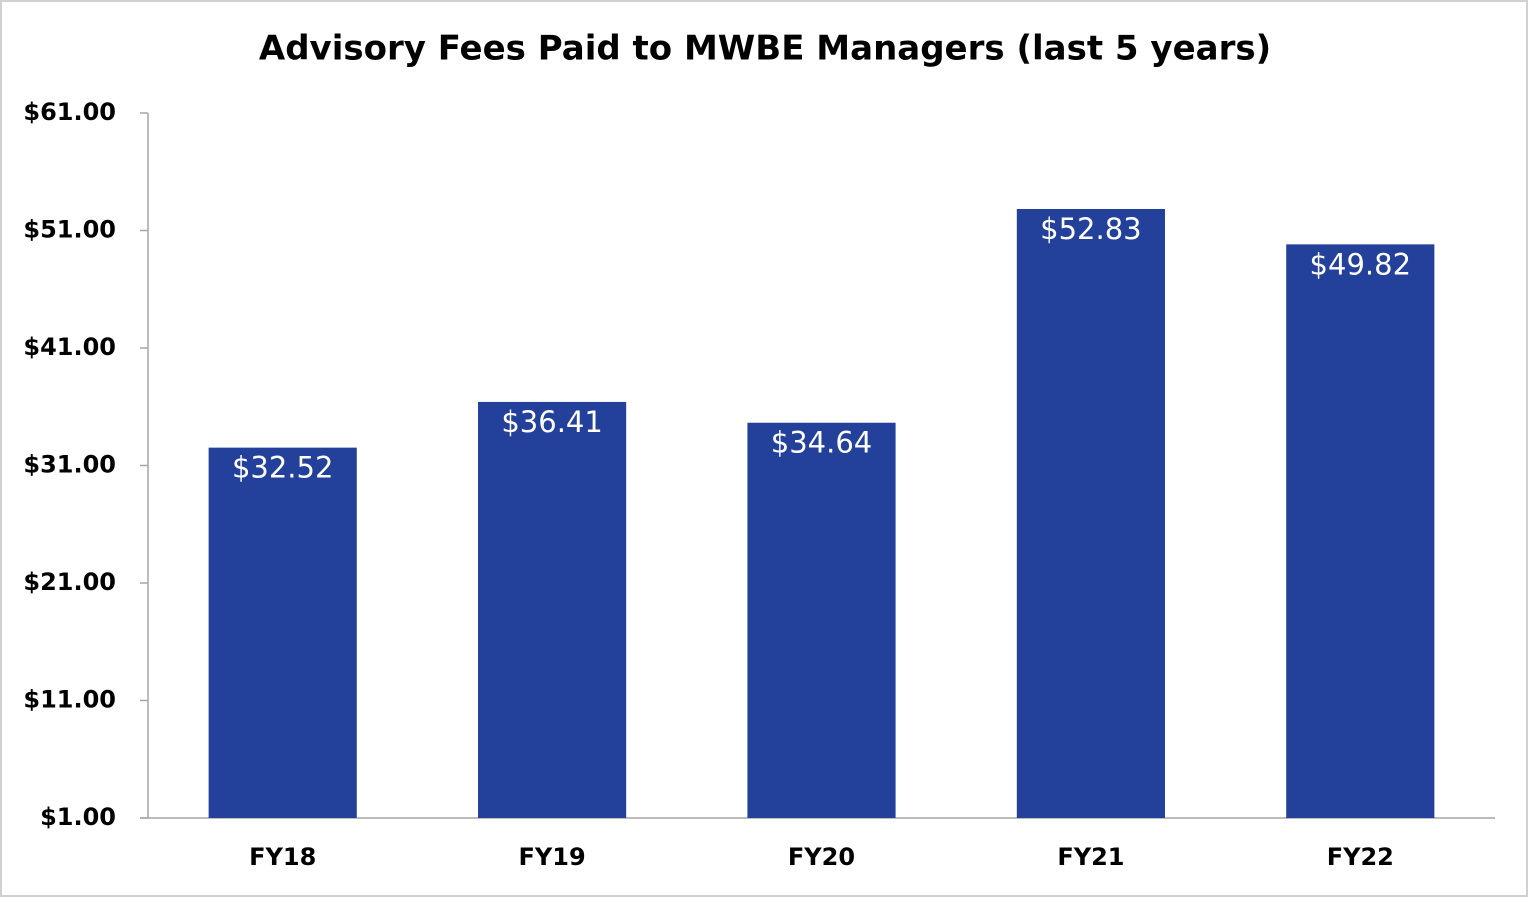  What do you see at coordinates (282, 857) in the screenshot?
I see `x-tick-label: FY18` at bounding box center [282, 857].